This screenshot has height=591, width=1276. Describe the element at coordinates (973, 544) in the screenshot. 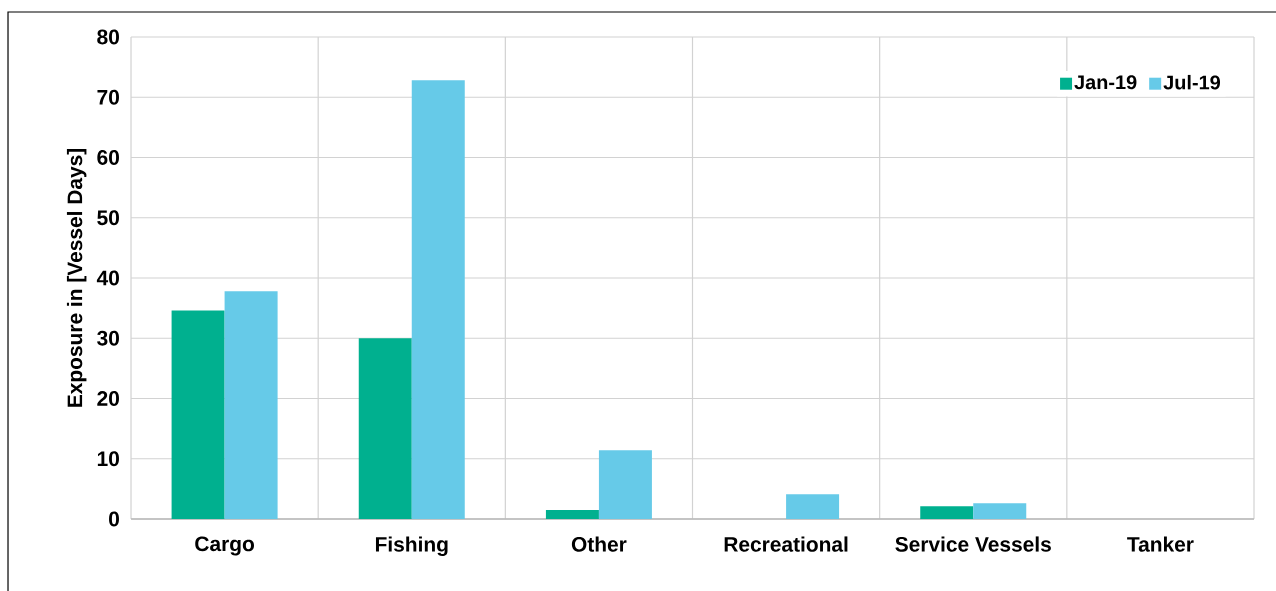

I see `x-tick-label: Service Vessels` at that location.